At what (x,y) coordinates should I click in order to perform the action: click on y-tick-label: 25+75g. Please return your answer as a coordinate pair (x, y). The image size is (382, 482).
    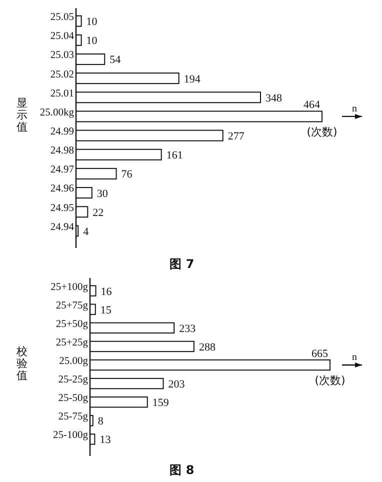
    Looking at the image, I should click on (72, 306).